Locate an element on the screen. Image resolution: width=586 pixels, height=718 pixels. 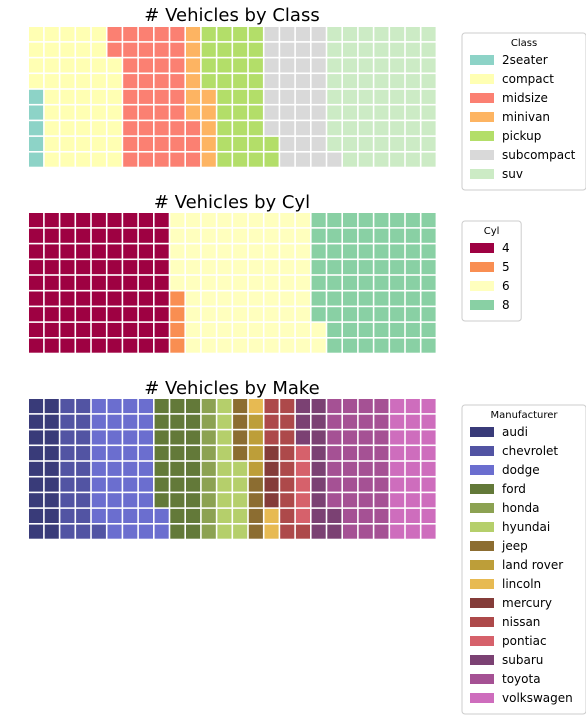
waffle-cell-audi is located at coordinates (36, 406).